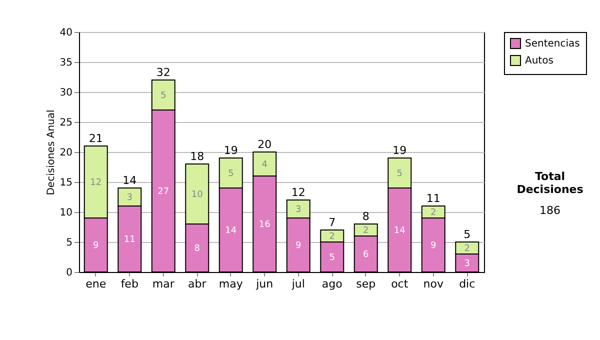 This screenshot has height=340, width=600. What do you see at coordinates (433, 198) in the screenshot?
I see `total-label: 11` at bounding box center [433, 198].